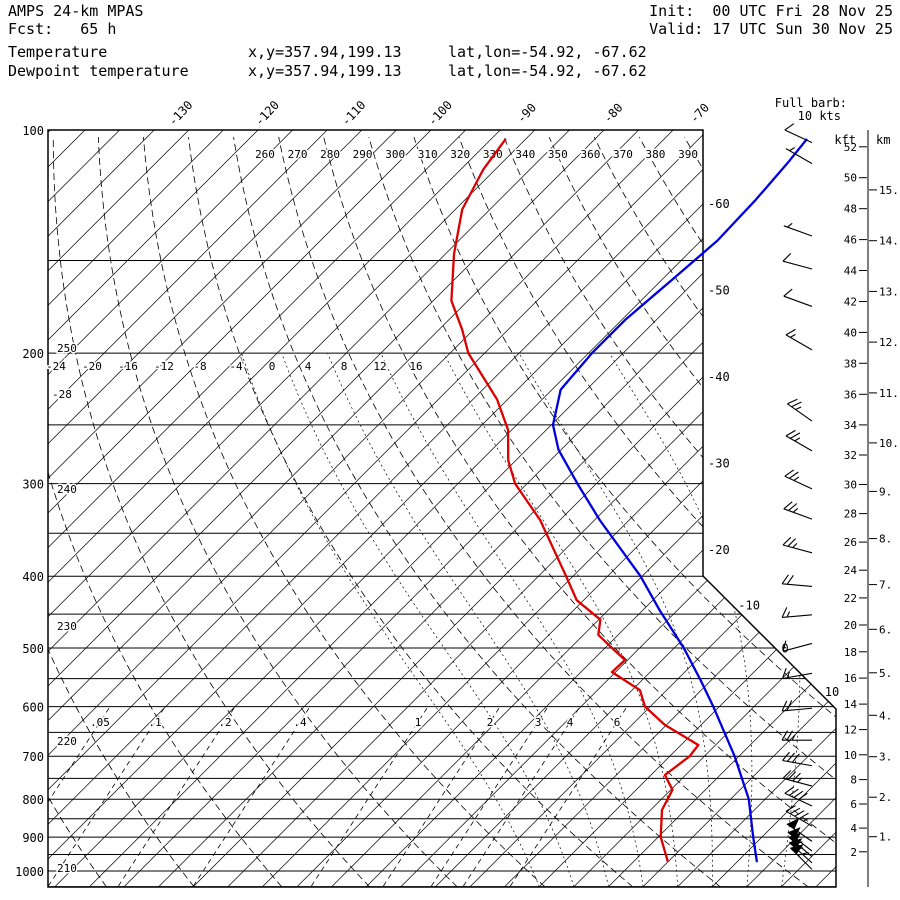  I want to click on kft-label: 18, so click(850, 652).